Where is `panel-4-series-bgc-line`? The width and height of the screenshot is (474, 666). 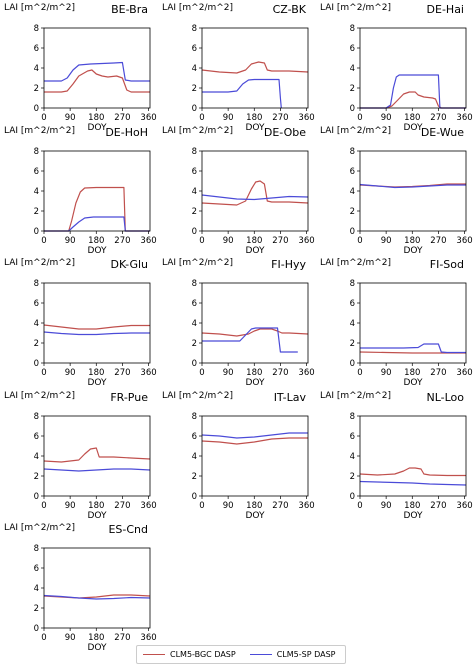 panel-4-series-bgc-line is located at coordinates (97, 209).